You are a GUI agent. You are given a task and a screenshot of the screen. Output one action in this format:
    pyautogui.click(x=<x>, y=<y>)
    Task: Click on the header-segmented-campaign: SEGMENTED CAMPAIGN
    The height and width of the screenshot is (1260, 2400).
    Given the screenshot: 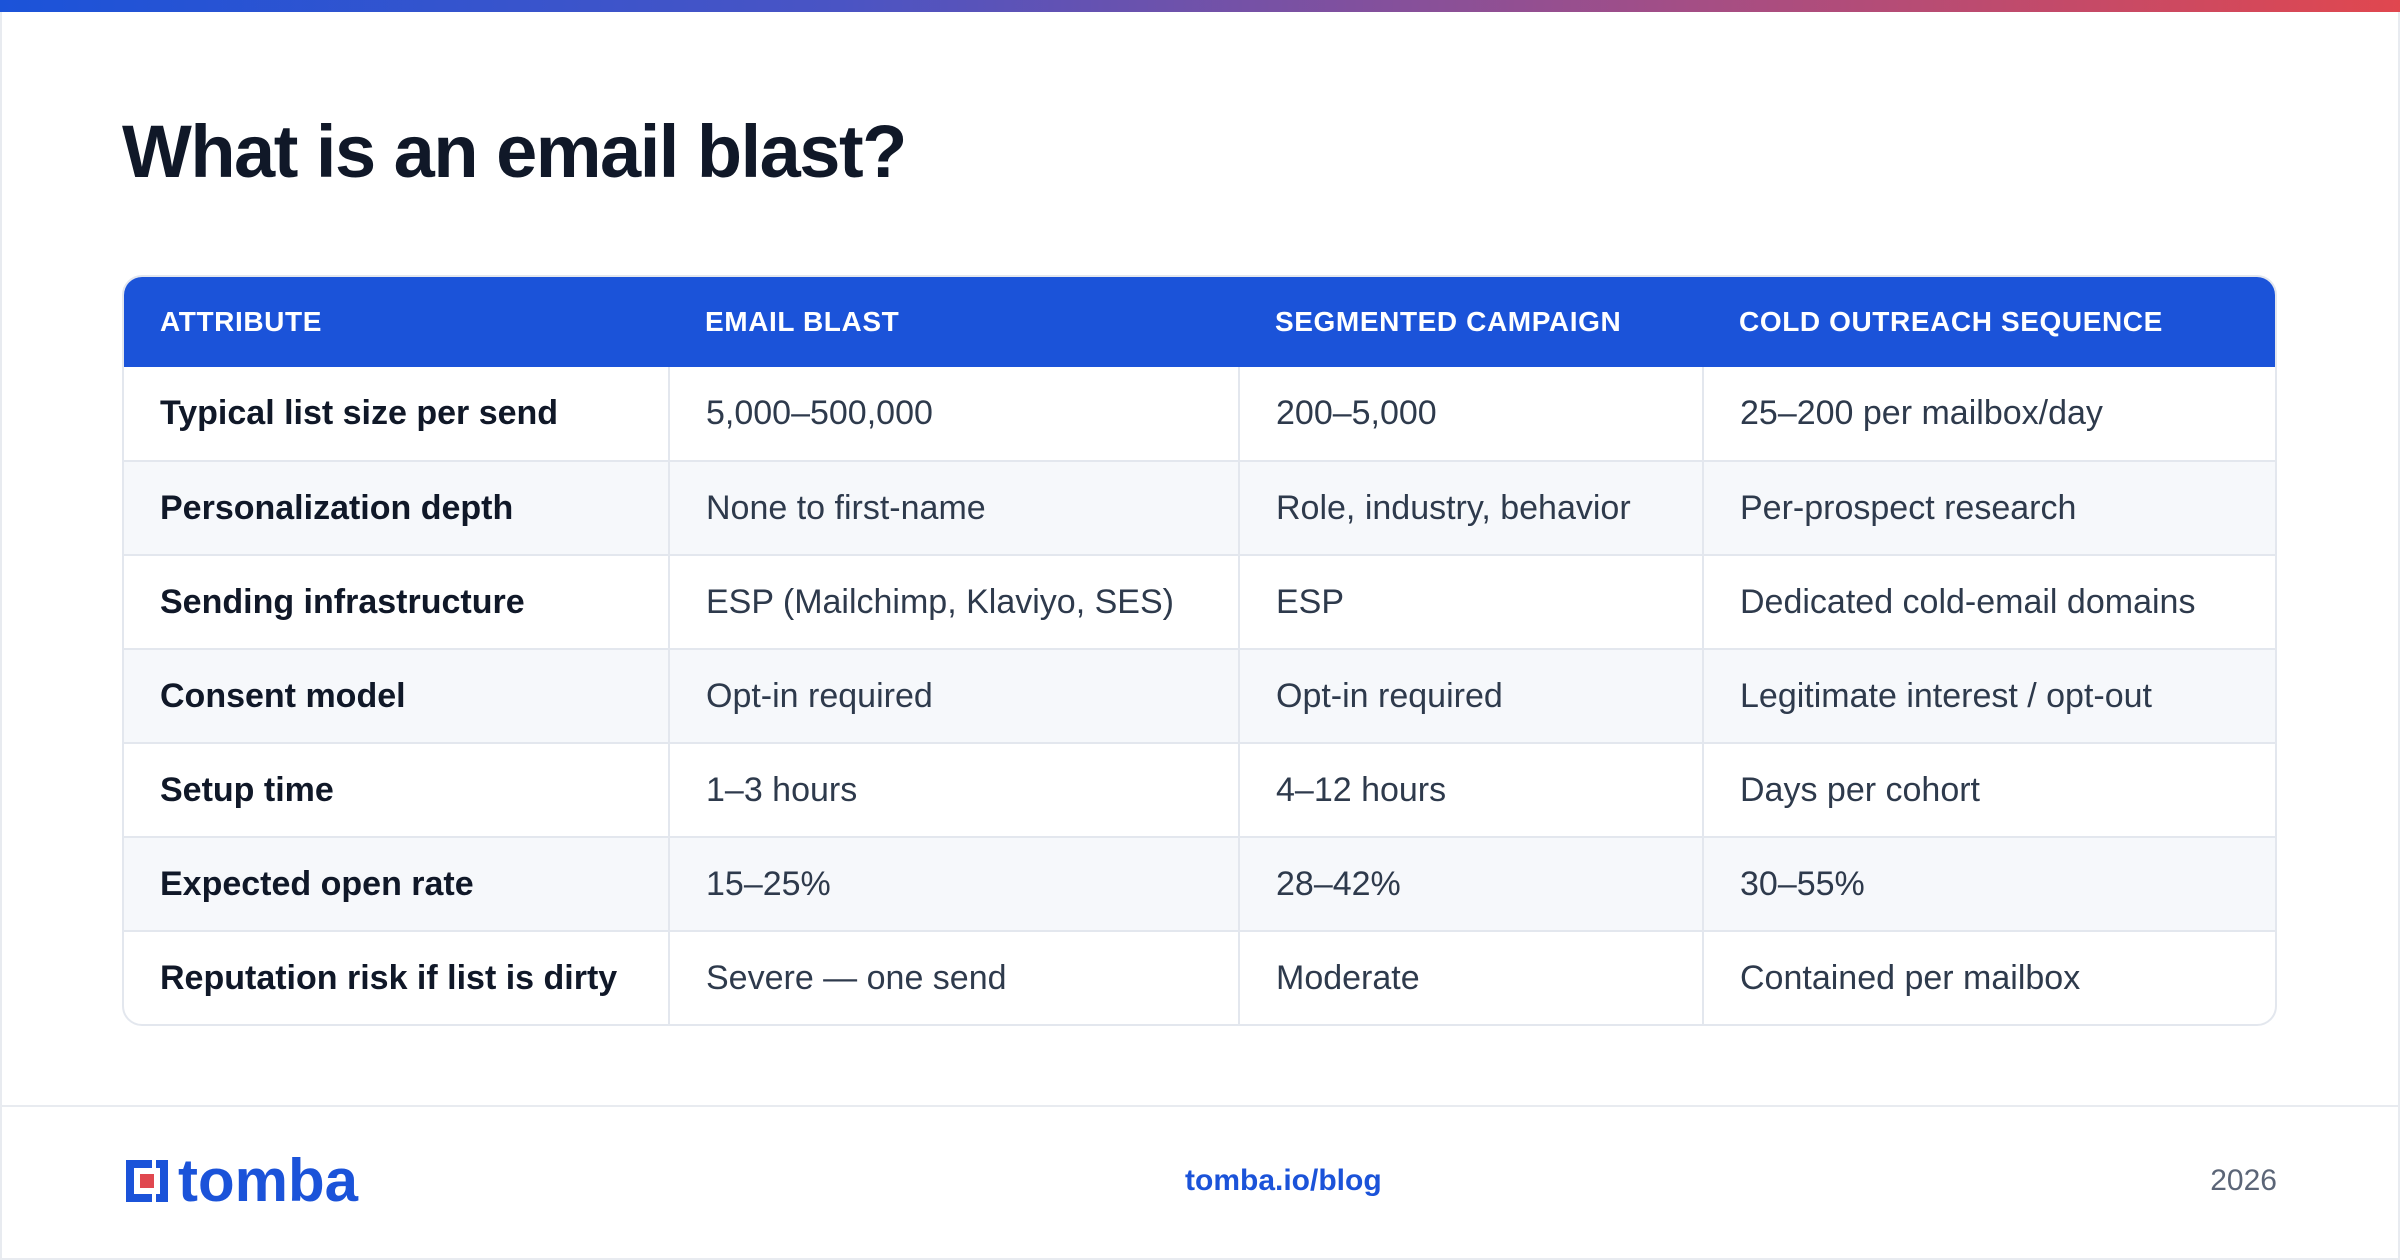 What is the action you would take?
    pyautogui.click(x=1448, y=321)
    